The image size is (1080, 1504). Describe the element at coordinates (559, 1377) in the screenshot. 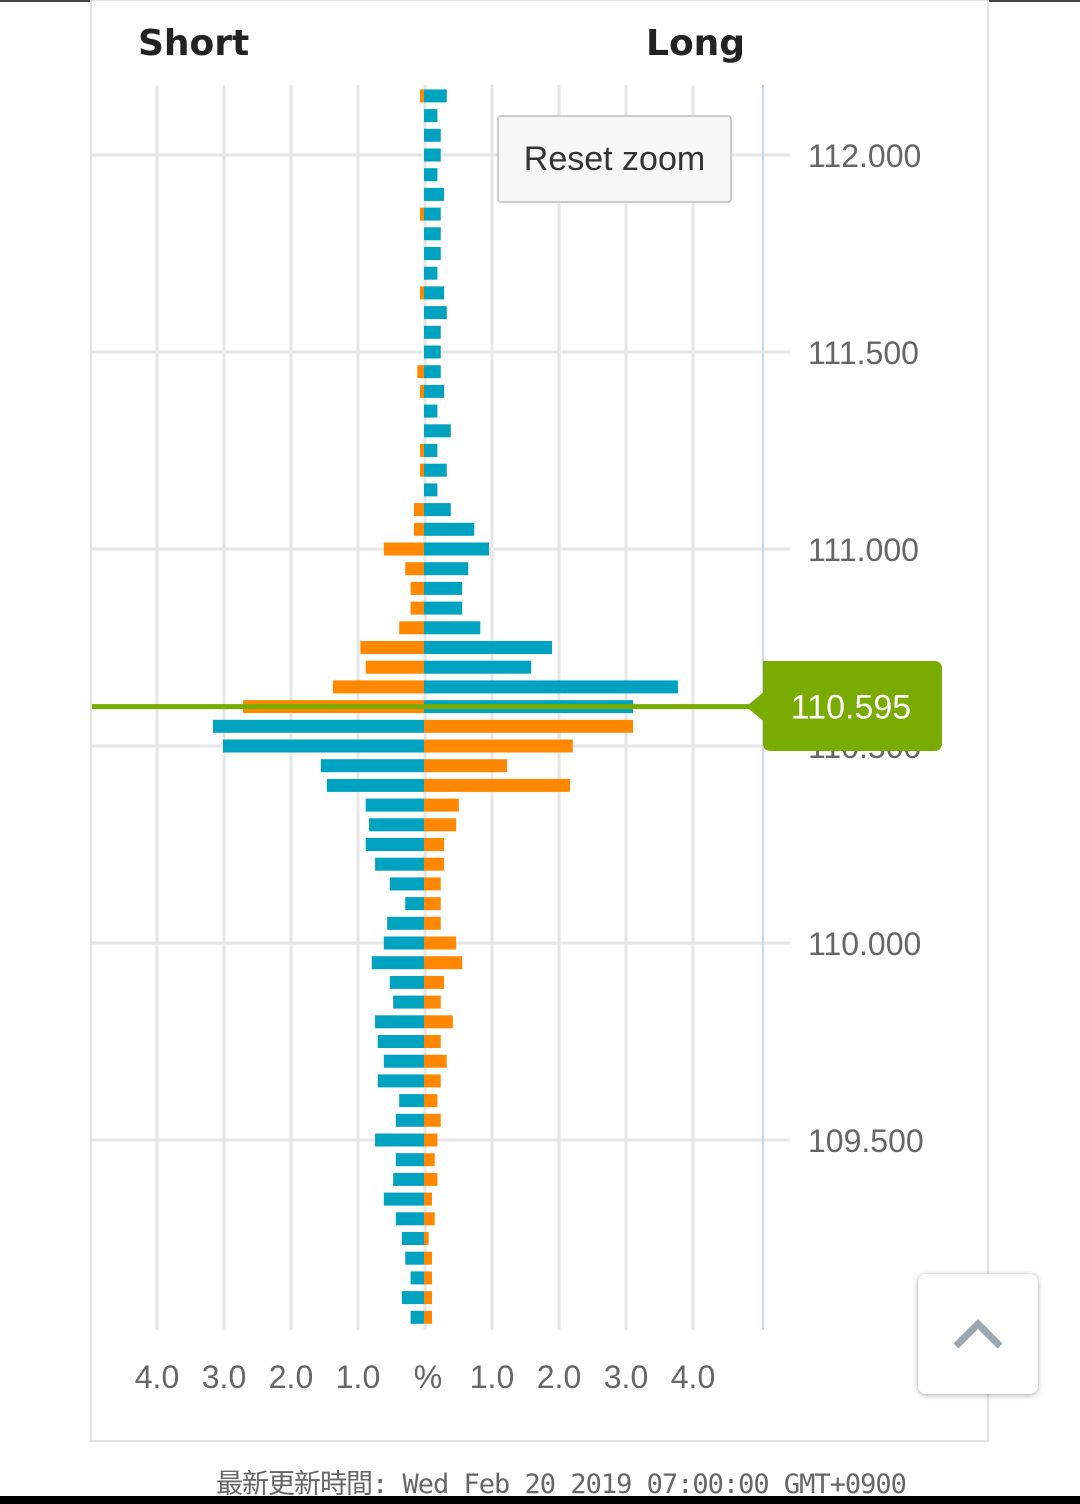

I see `percent-tick-label-right: 2.0` at that location.